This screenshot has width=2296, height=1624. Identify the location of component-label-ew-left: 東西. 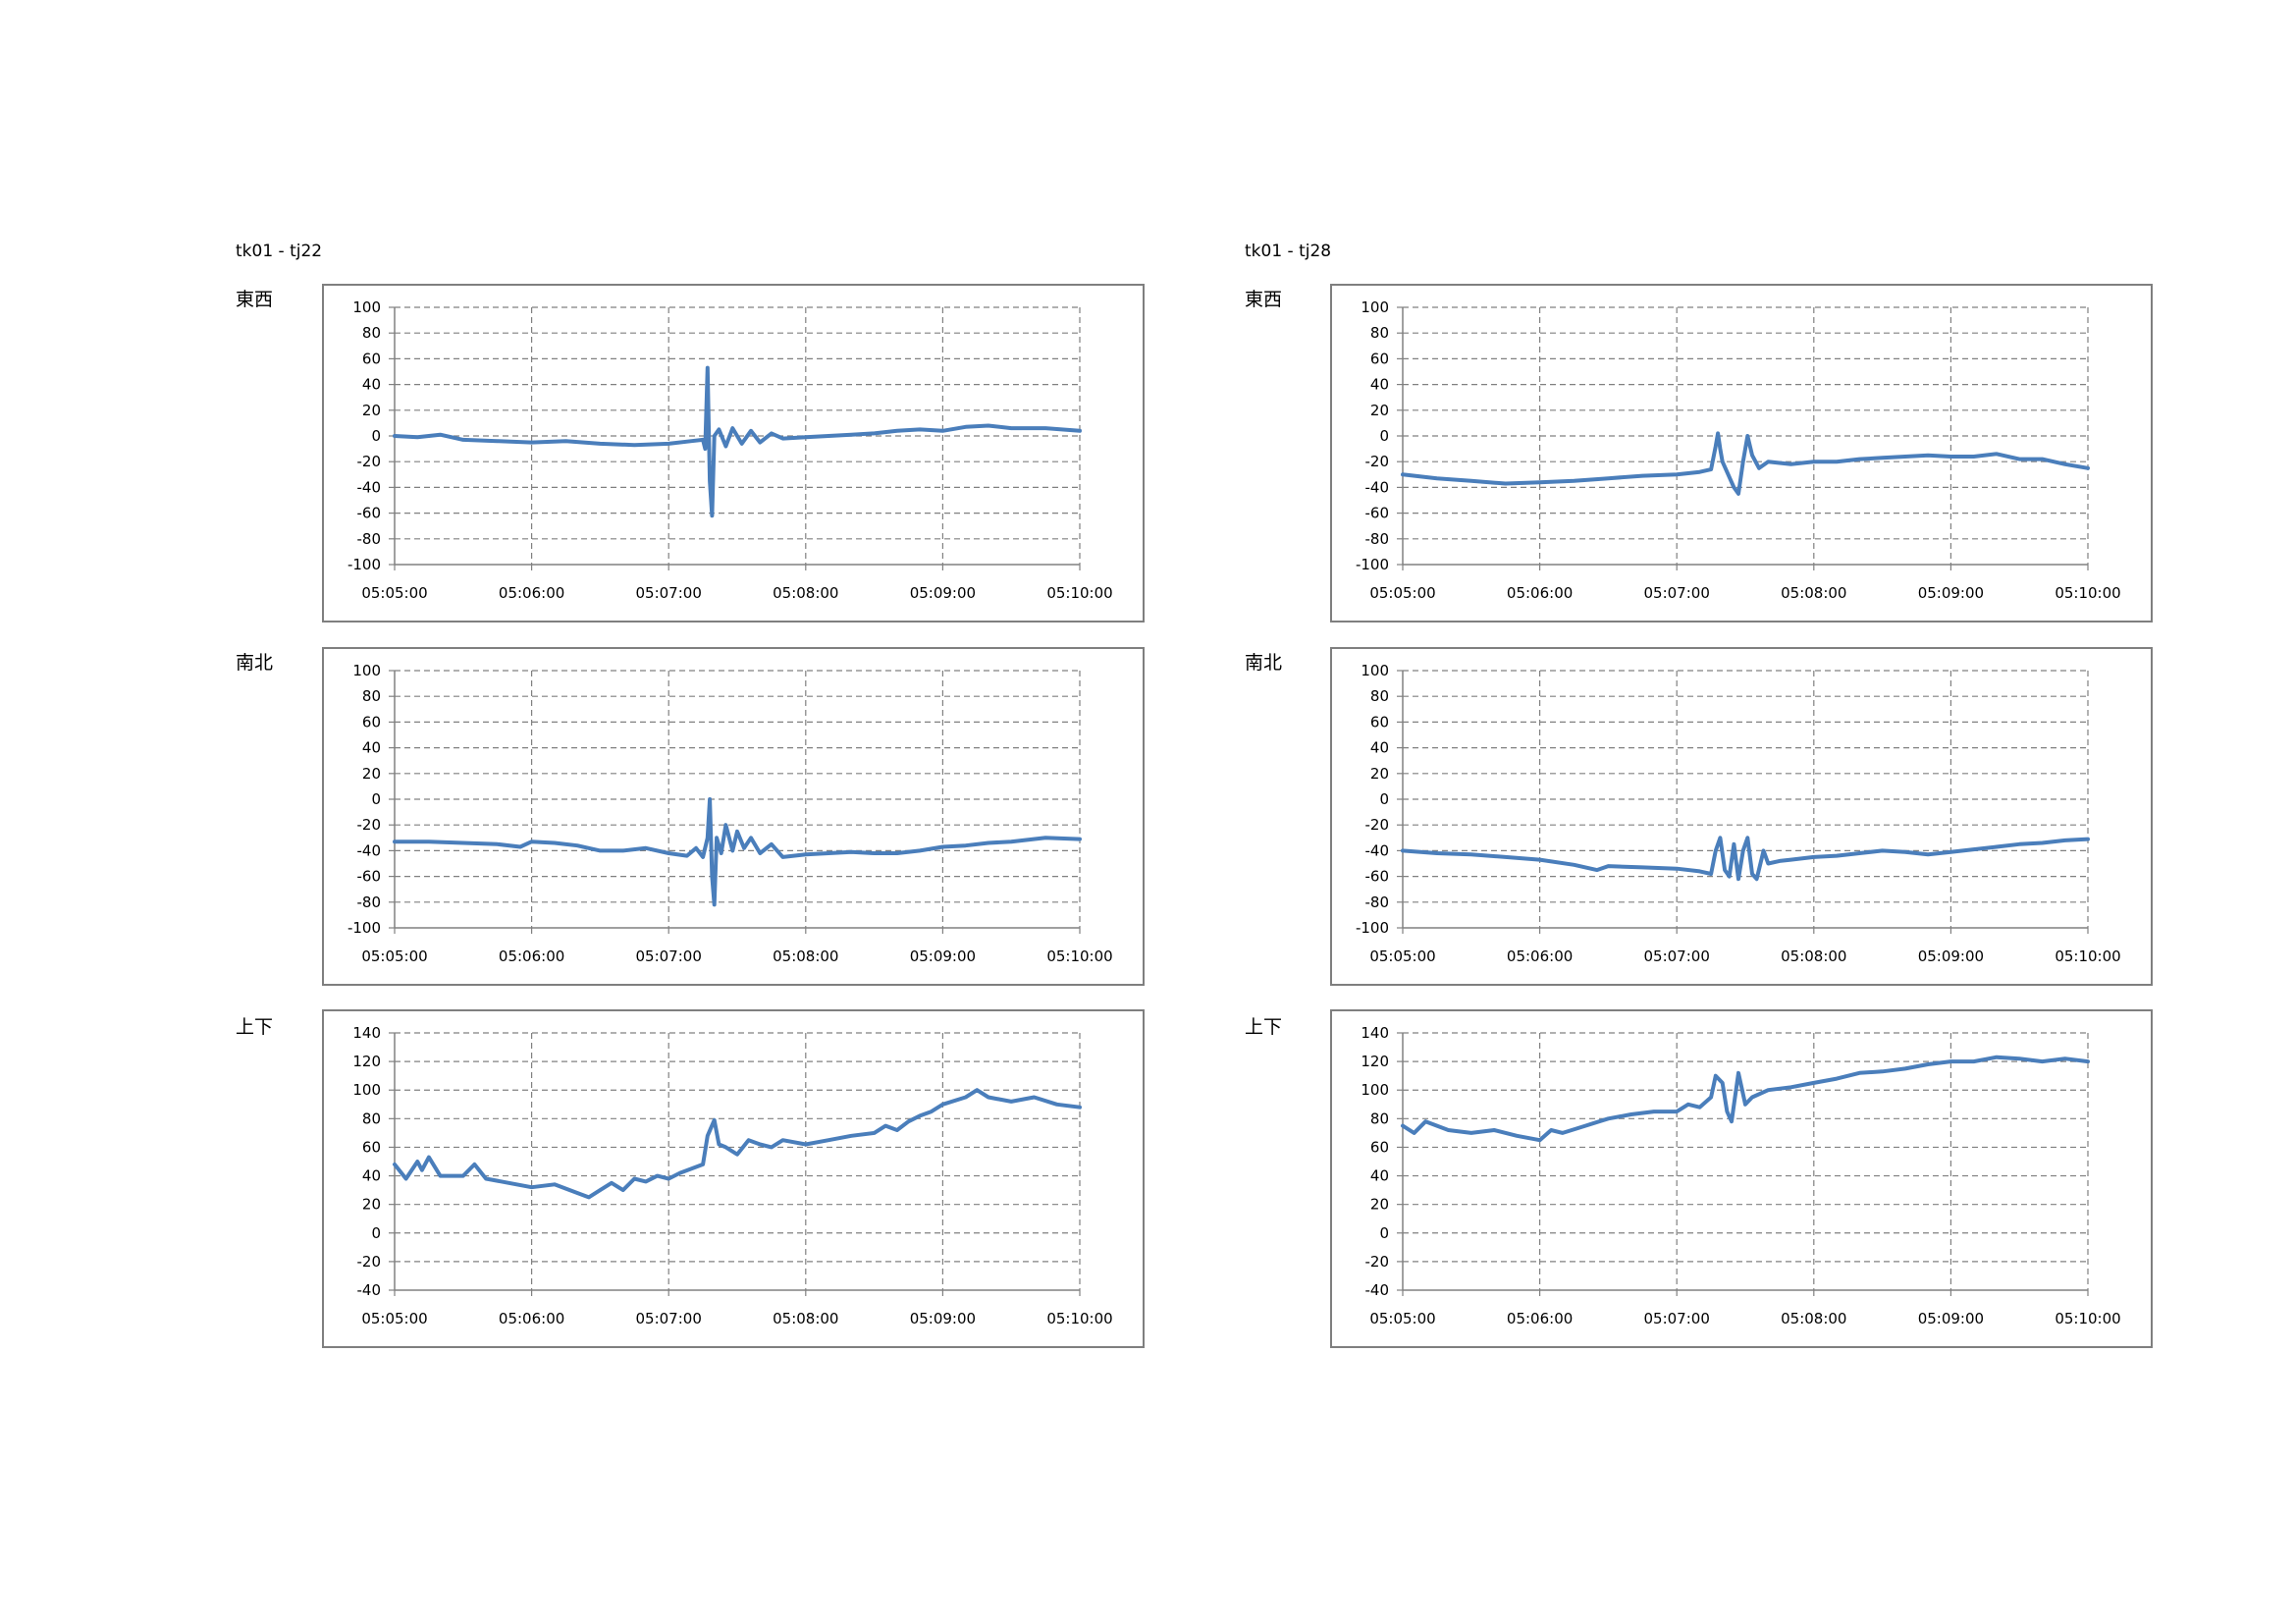
(255, 299).